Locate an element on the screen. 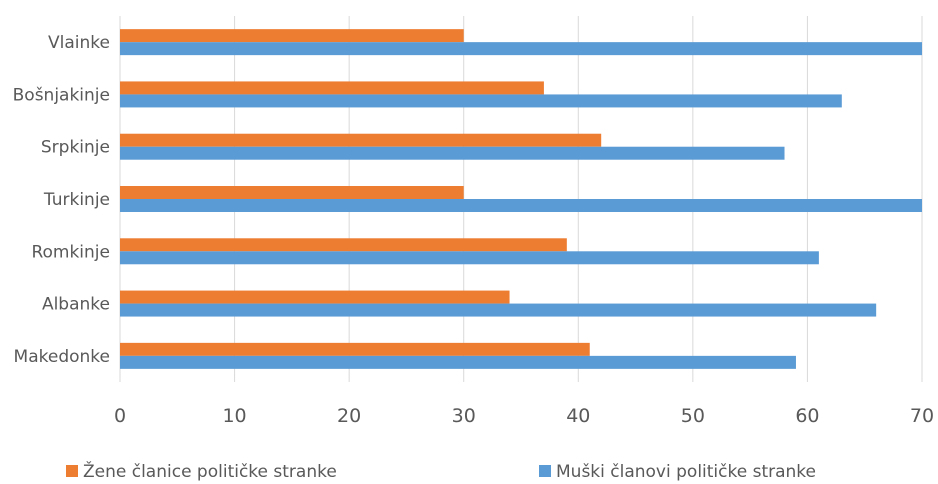  x-tick-label: 60 is located at coordinates (807, 416).